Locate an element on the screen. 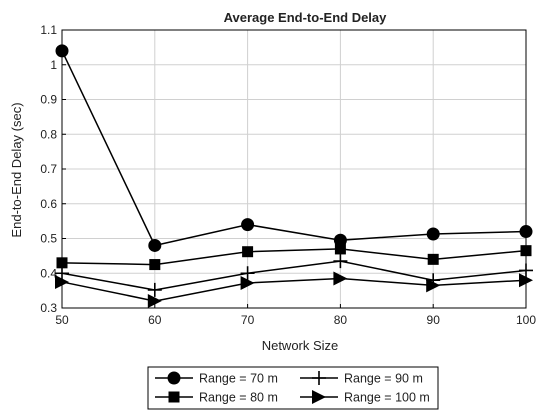 This screenshot has height=420, width=550. x-tick-label: 70 is located at coordinates (248, 320).